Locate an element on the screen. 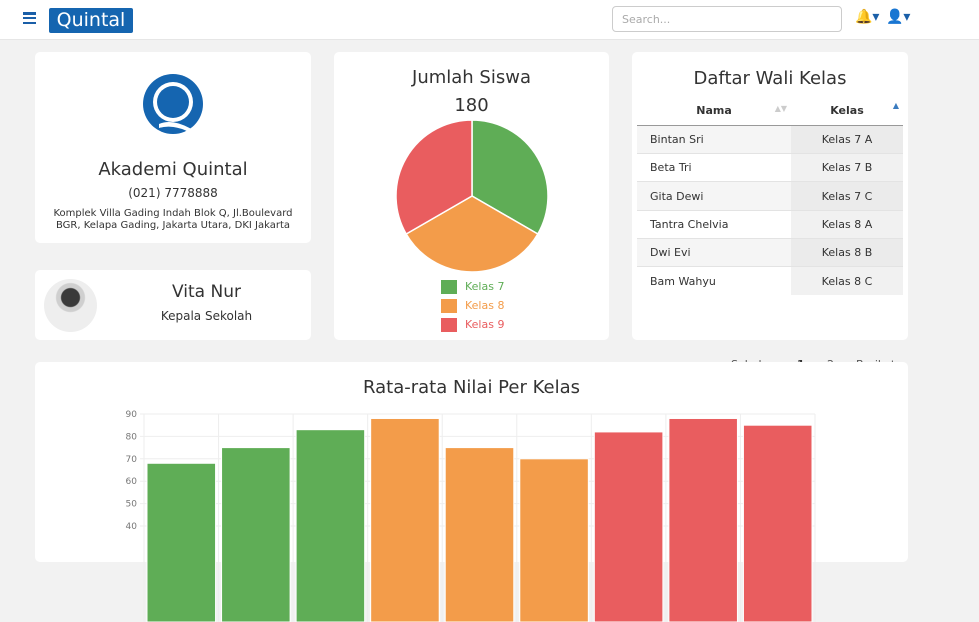 The width and height of the screenshot is (979, 622). bar-title: Rata-rata Nilai Per Kelas is located at coordinates (471, 387).